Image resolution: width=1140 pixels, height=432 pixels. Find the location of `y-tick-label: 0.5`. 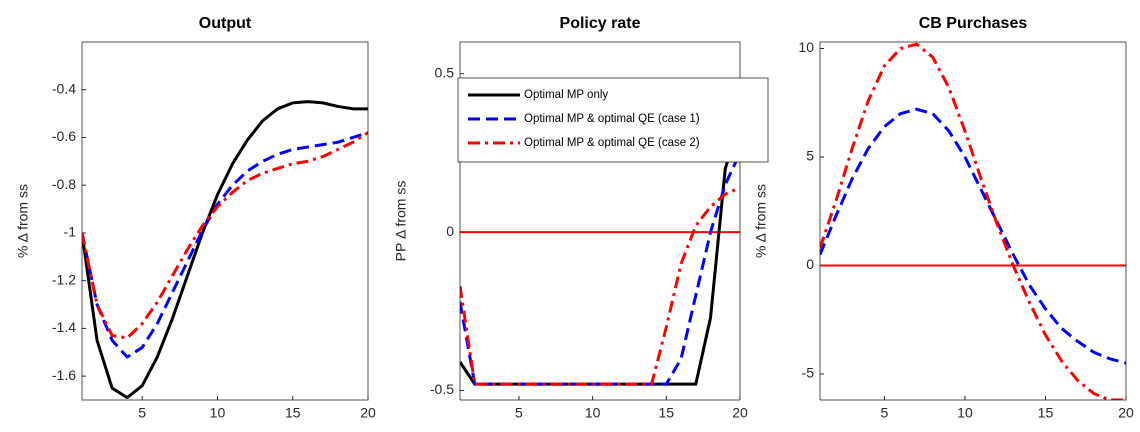

y-tick-label: 0.5 is located at coordinates (445, 72).